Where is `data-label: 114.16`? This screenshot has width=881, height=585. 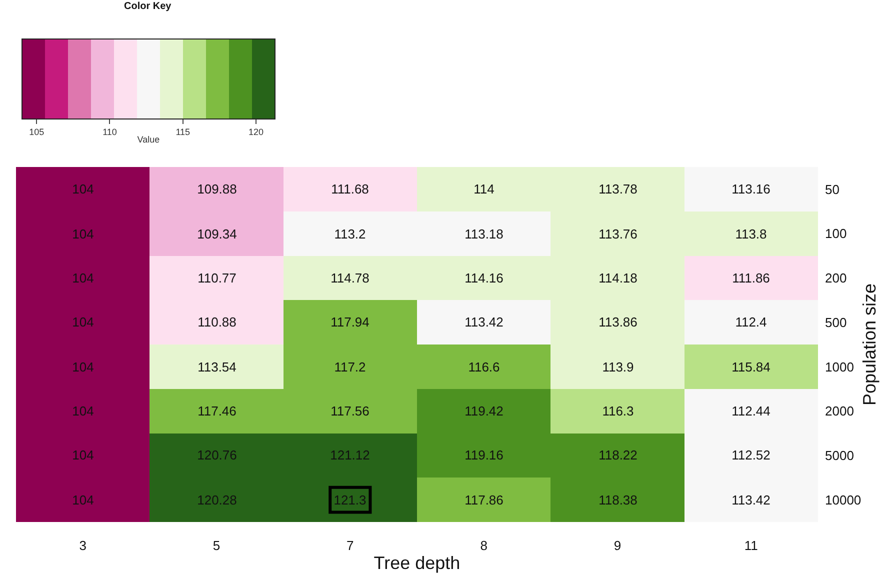
data-label: 114.16 is located at coordinates (484, 278).